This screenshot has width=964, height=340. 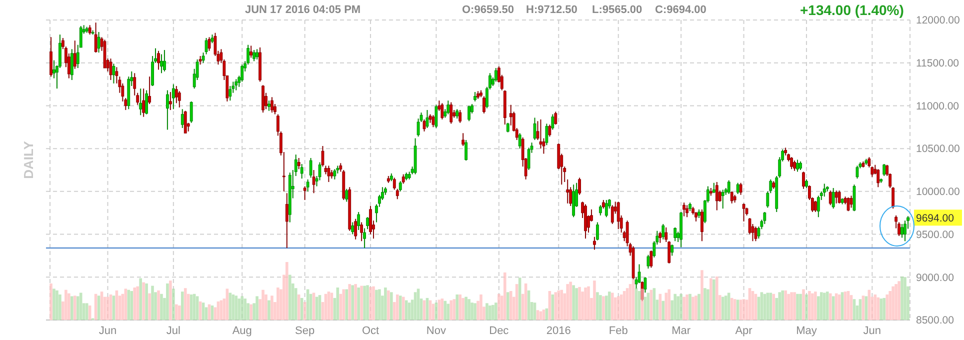 What do you see at coordinates (680, 10) in the screenshot?
I see `text: C:9694.00` at bounding box center [680, 10].